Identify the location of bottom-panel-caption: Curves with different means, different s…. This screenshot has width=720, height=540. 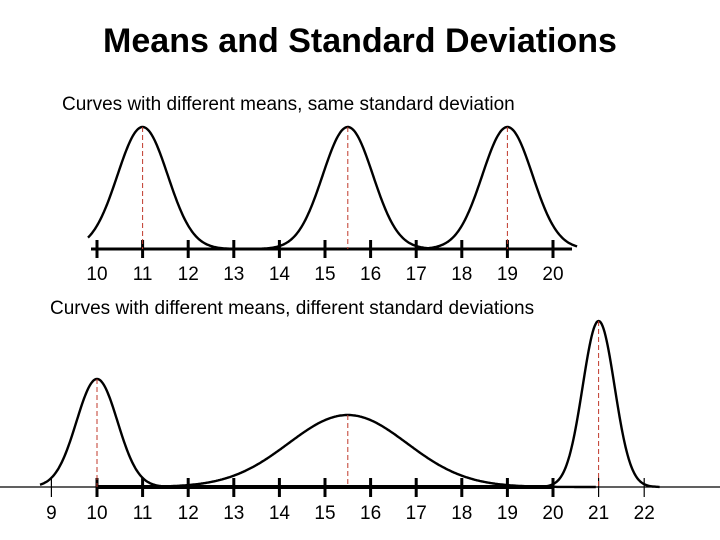
(292, 308).